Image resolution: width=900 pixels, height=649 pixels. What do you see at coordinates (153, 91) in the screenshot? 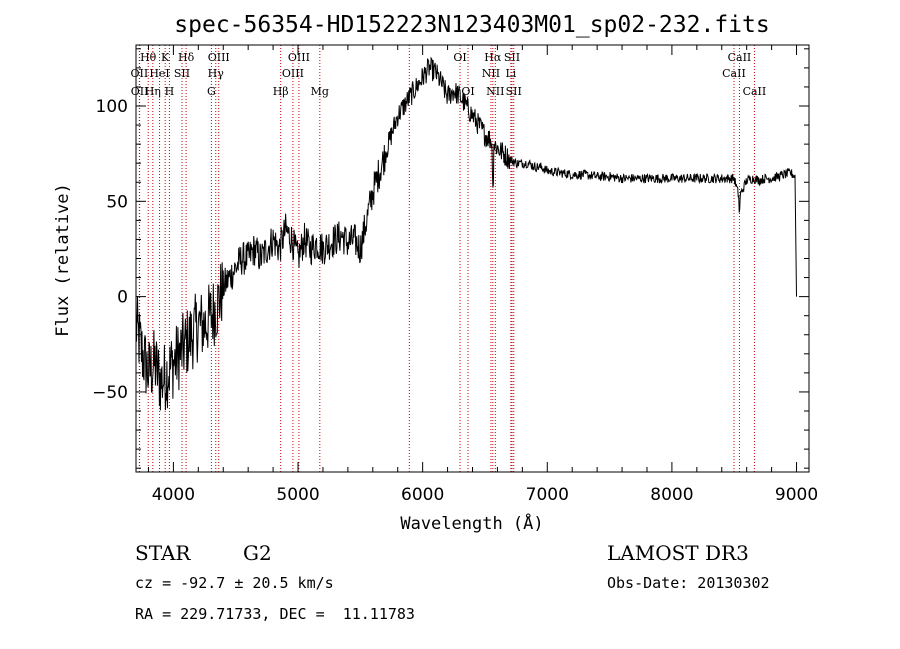
I see `spectral-line-label: Hη` at bounding box center [153, 91].